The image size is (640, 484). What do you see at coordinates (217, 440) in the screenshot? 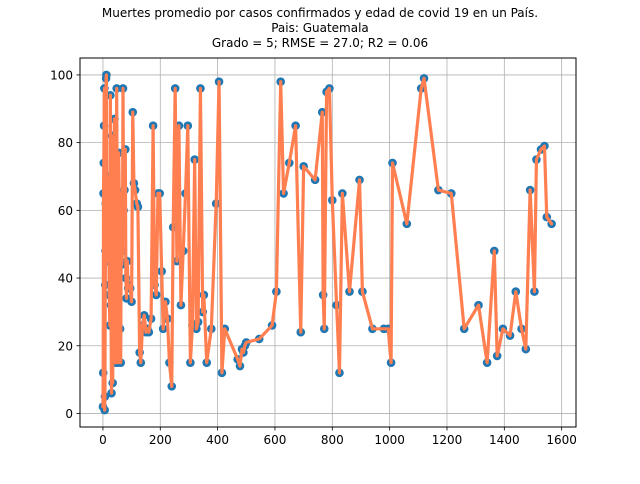
I see `x-tick-label: 400` at bounding box center [217, 440].